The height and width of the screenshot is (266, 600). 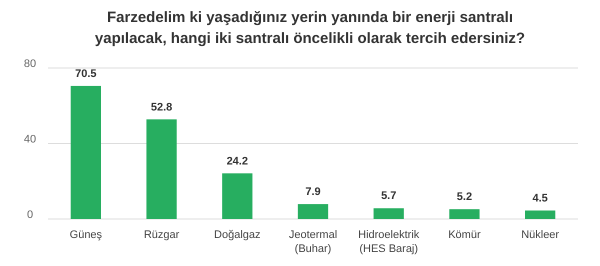 What do you see at coordinates (313, 192) in the screenshot?
I see `data-label: 7.9` at bounding box center [313, 192].